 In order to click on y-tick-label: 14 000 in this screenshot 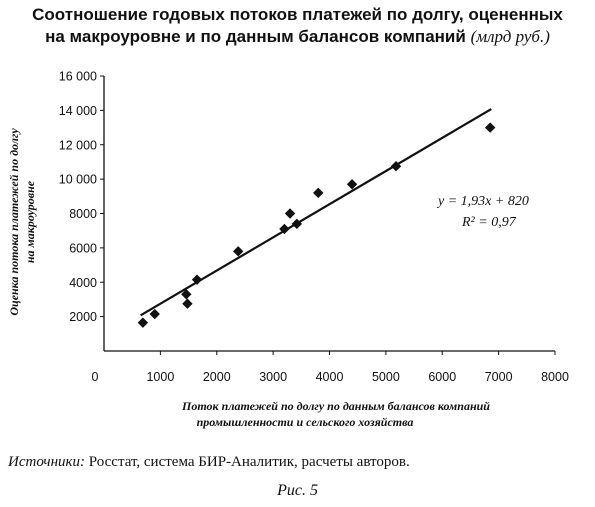, I will do `click(78, 111)`.